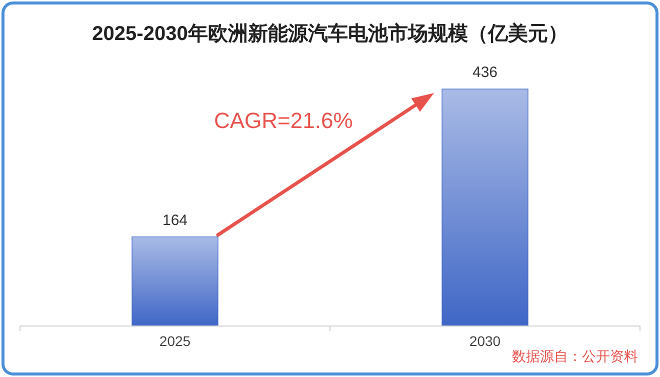 The height and width of the screenshot is (377, 660). Describe the element at coordinates (175, 341) in the screenshot. I see `x-tick-label: 2025` at that location.